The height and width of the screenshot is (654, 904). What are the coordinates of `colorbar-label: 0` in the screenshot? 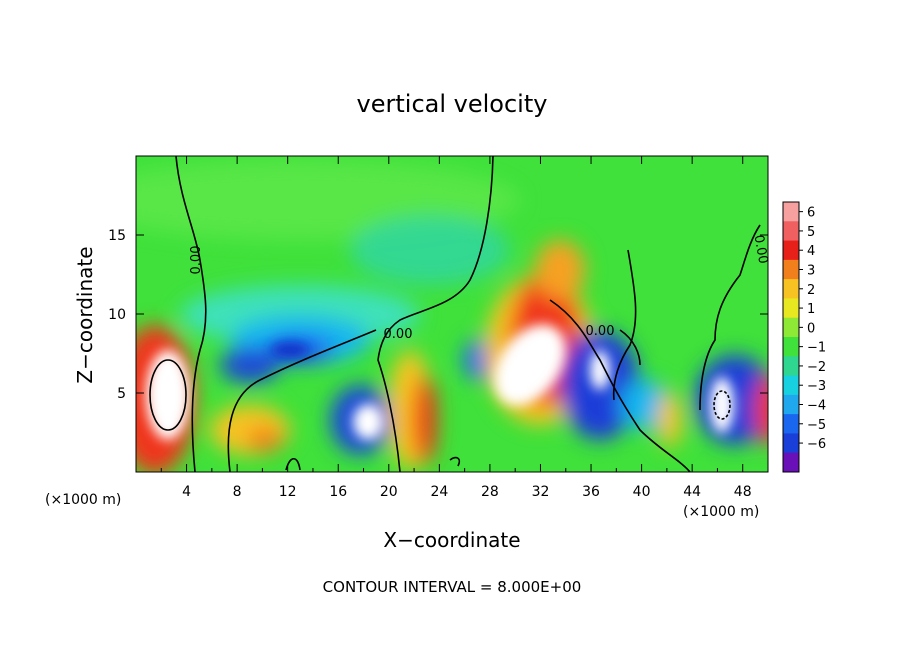 It's located at (811, 328).